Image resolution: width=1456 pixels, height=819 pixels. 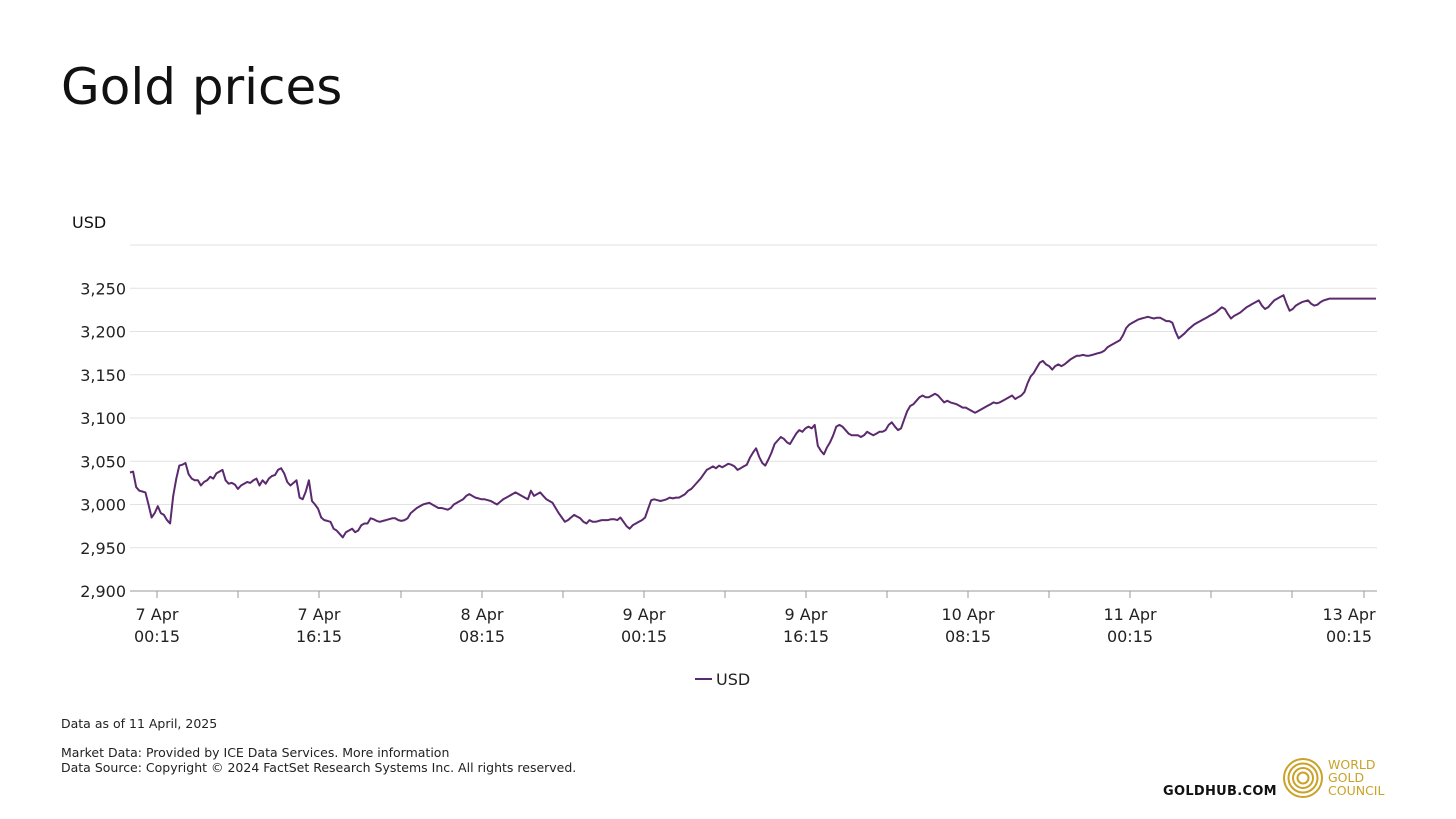 I want to click on y-tick-label: 3,200, so click(x=103, y=332).